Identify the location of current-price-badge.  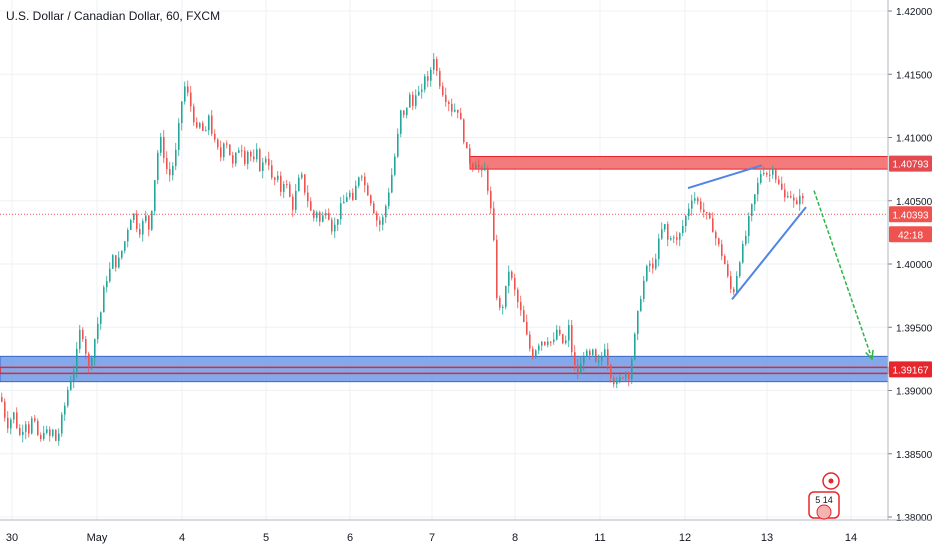
(910, 214).